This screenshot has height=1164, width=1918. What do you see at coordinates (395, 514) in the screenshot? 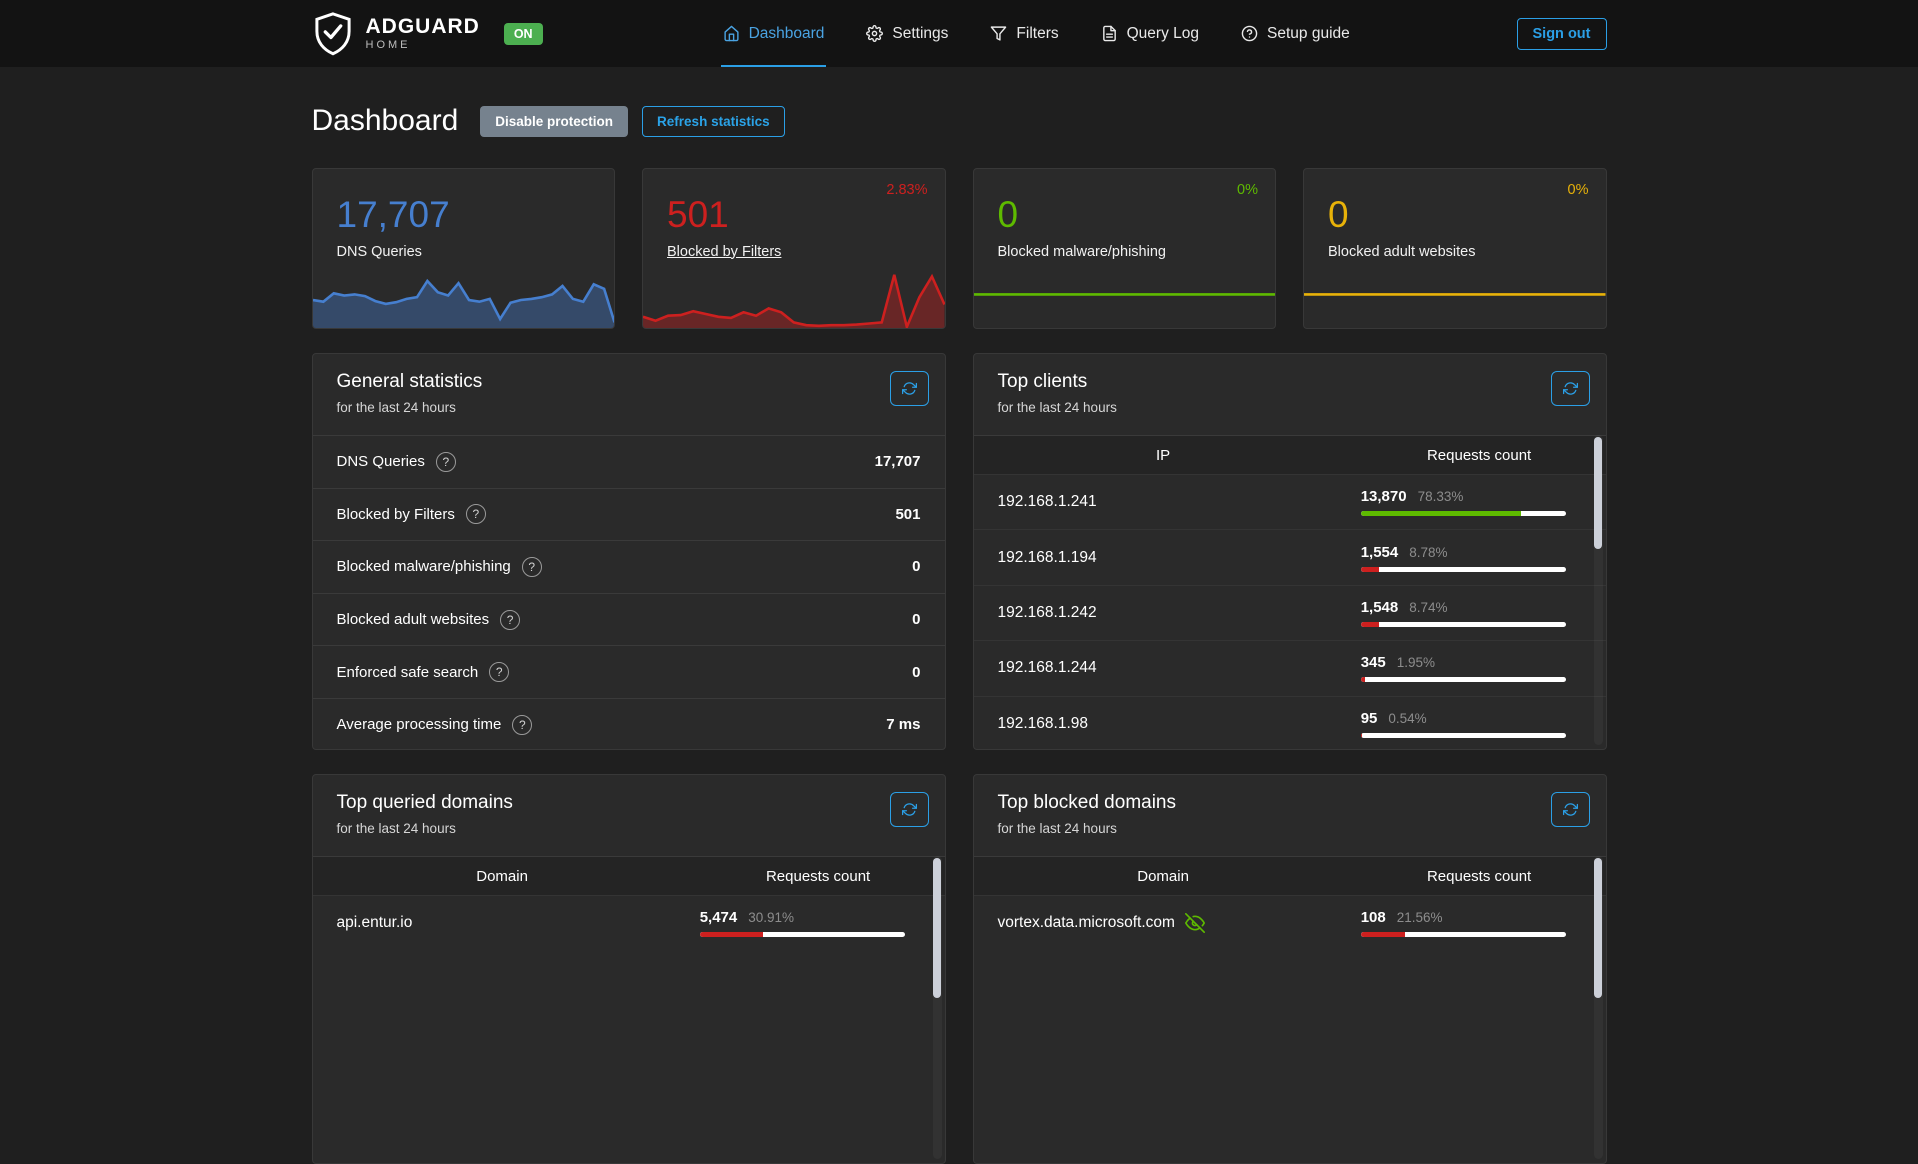
I see `stat-row-label: Blocked by Filters` at bounding box center [395, 514].